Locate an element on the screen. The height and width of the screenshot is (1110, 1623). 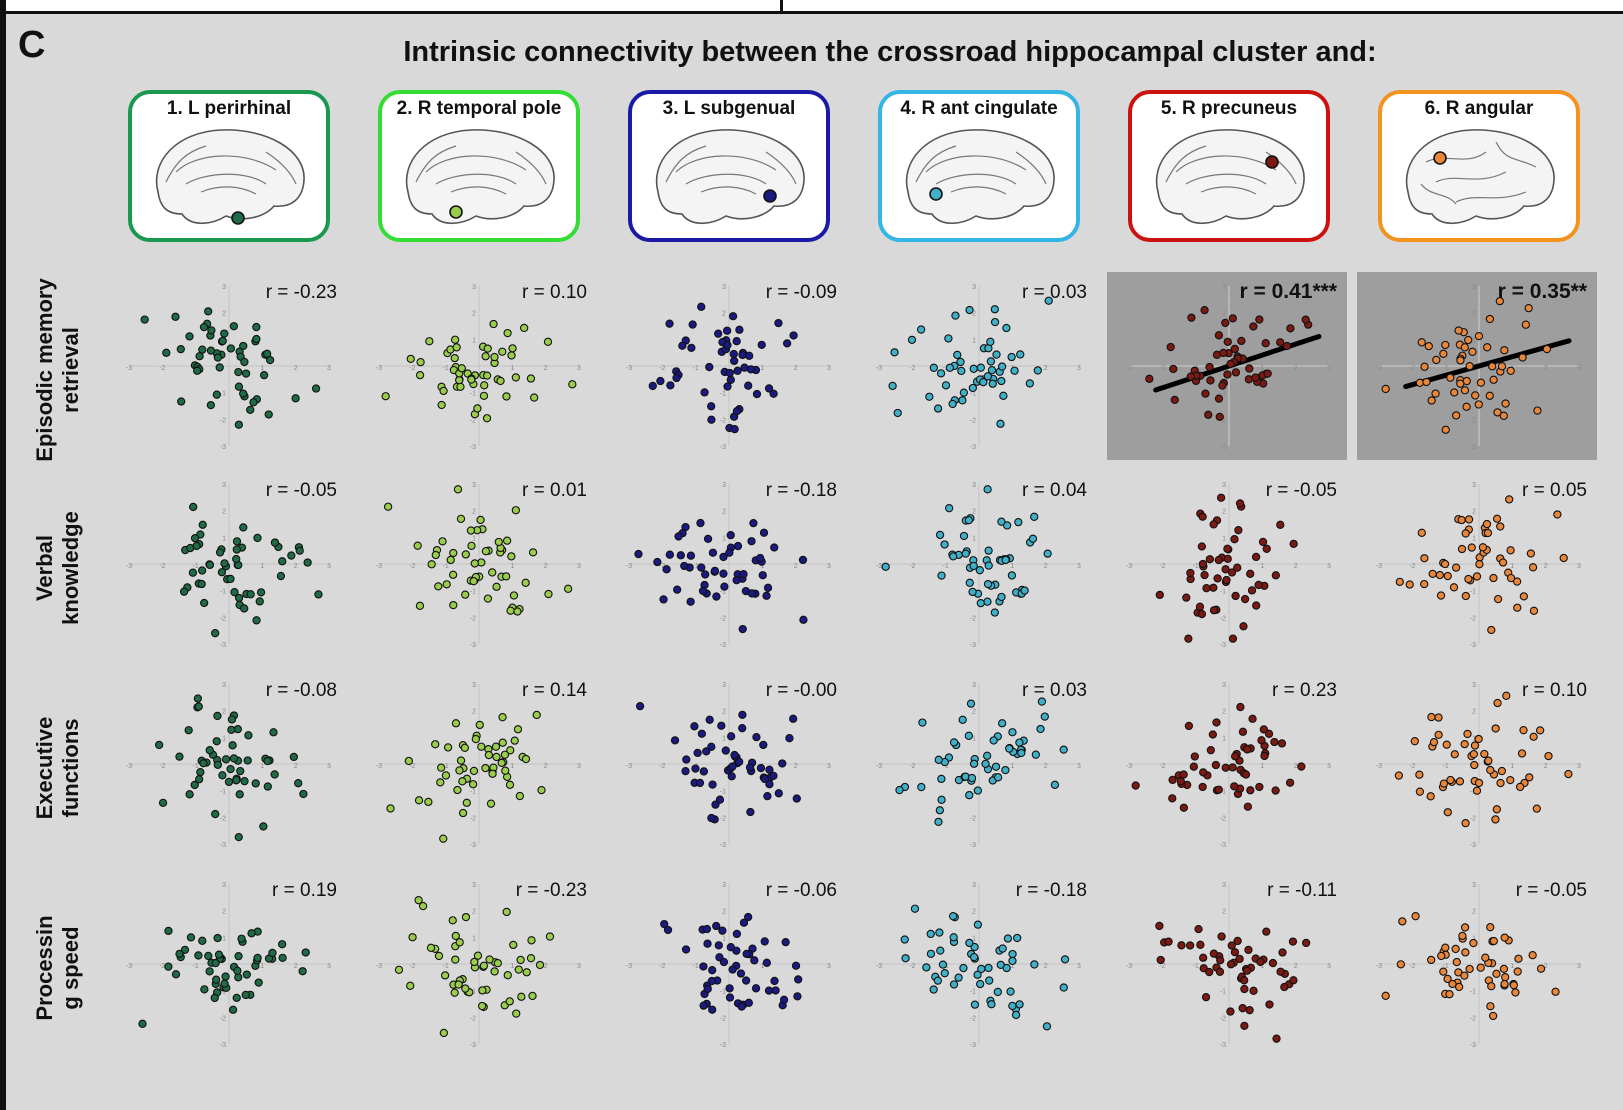
y-tick-label: -1 is located at coordinates (473, 592).